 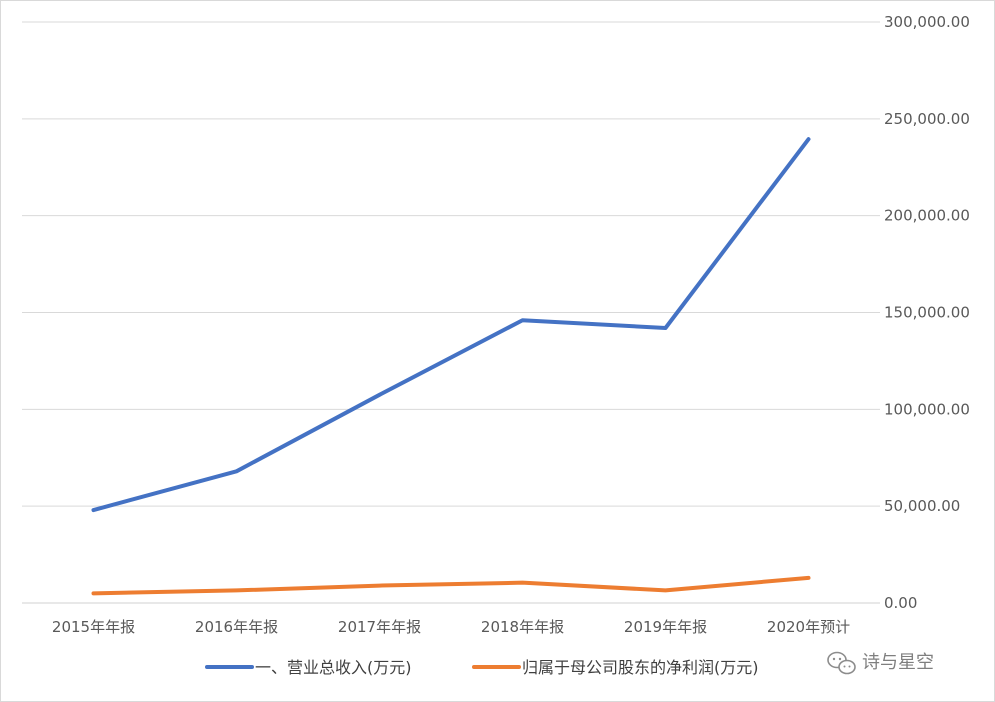 I want to click on x-tick-label: 2019年年报, so click(x=665, y=627).